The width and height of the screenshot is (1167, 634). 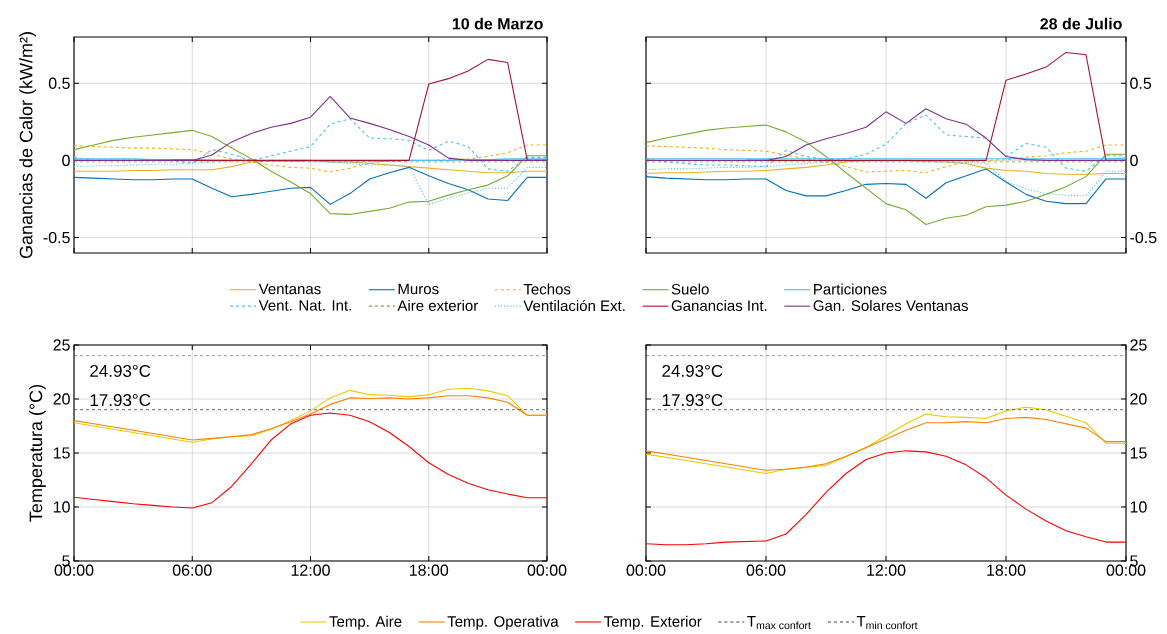 I want to click on legend-label: Particiones, so click(x=850, y=289).